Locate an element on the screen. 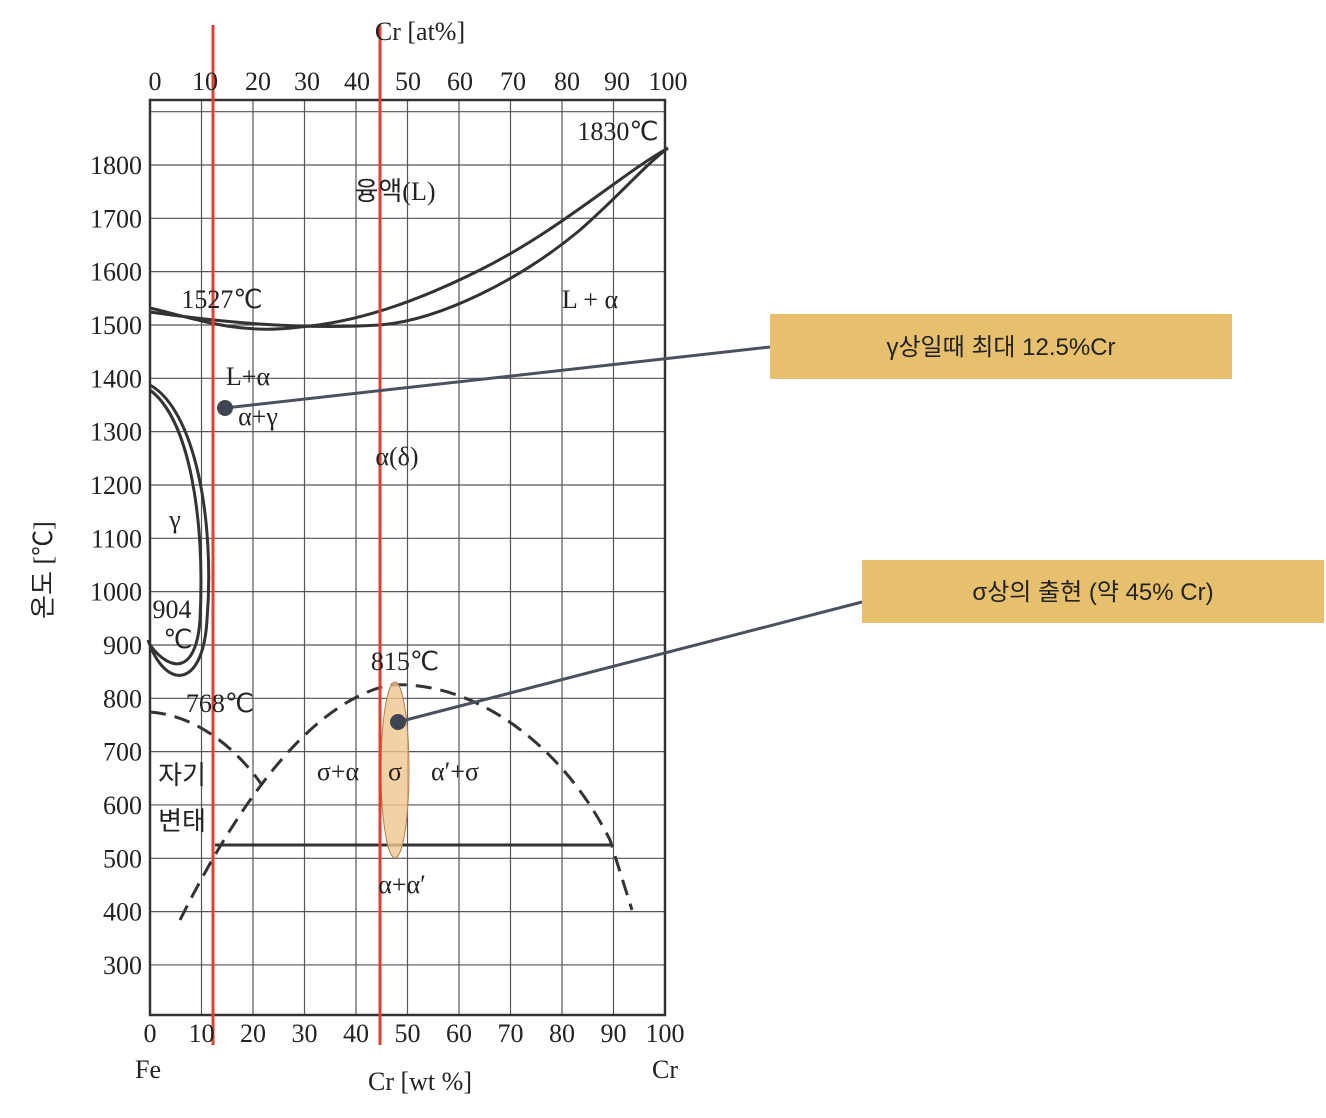 Image resolution: width=1326 pixels, height=1118 pixels. region-label: σ is located at coordinates (395, 771).